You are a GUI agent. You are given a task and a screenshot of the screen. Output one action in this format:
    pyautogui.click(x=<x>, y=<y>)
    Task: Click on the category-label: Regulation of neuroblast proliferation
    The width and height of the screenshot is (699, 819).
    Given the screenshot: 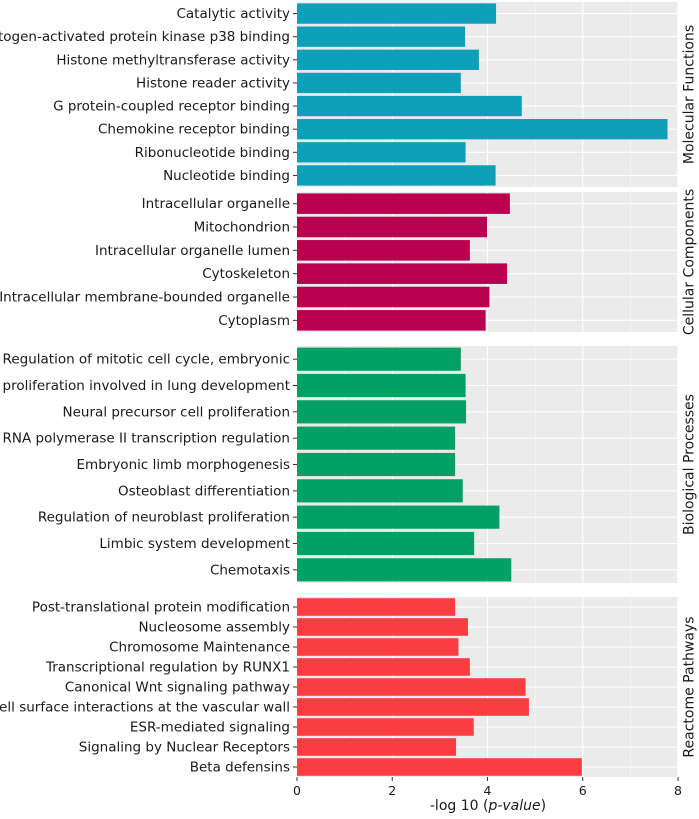 What is the action you would take?
    pyautogui.click(x=164, y=518)
    